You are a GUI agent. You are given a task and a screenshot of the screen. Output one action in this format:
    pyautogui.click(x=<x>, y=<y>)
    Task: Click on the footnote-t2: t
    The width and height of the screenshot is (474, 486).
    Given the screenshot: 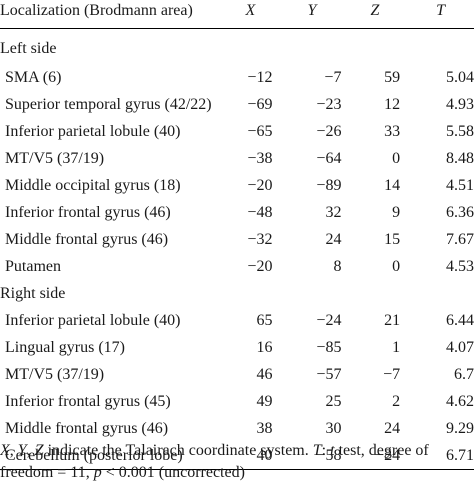 What is the action you would take?
    pyautogui.click(x=332, y=450)
    